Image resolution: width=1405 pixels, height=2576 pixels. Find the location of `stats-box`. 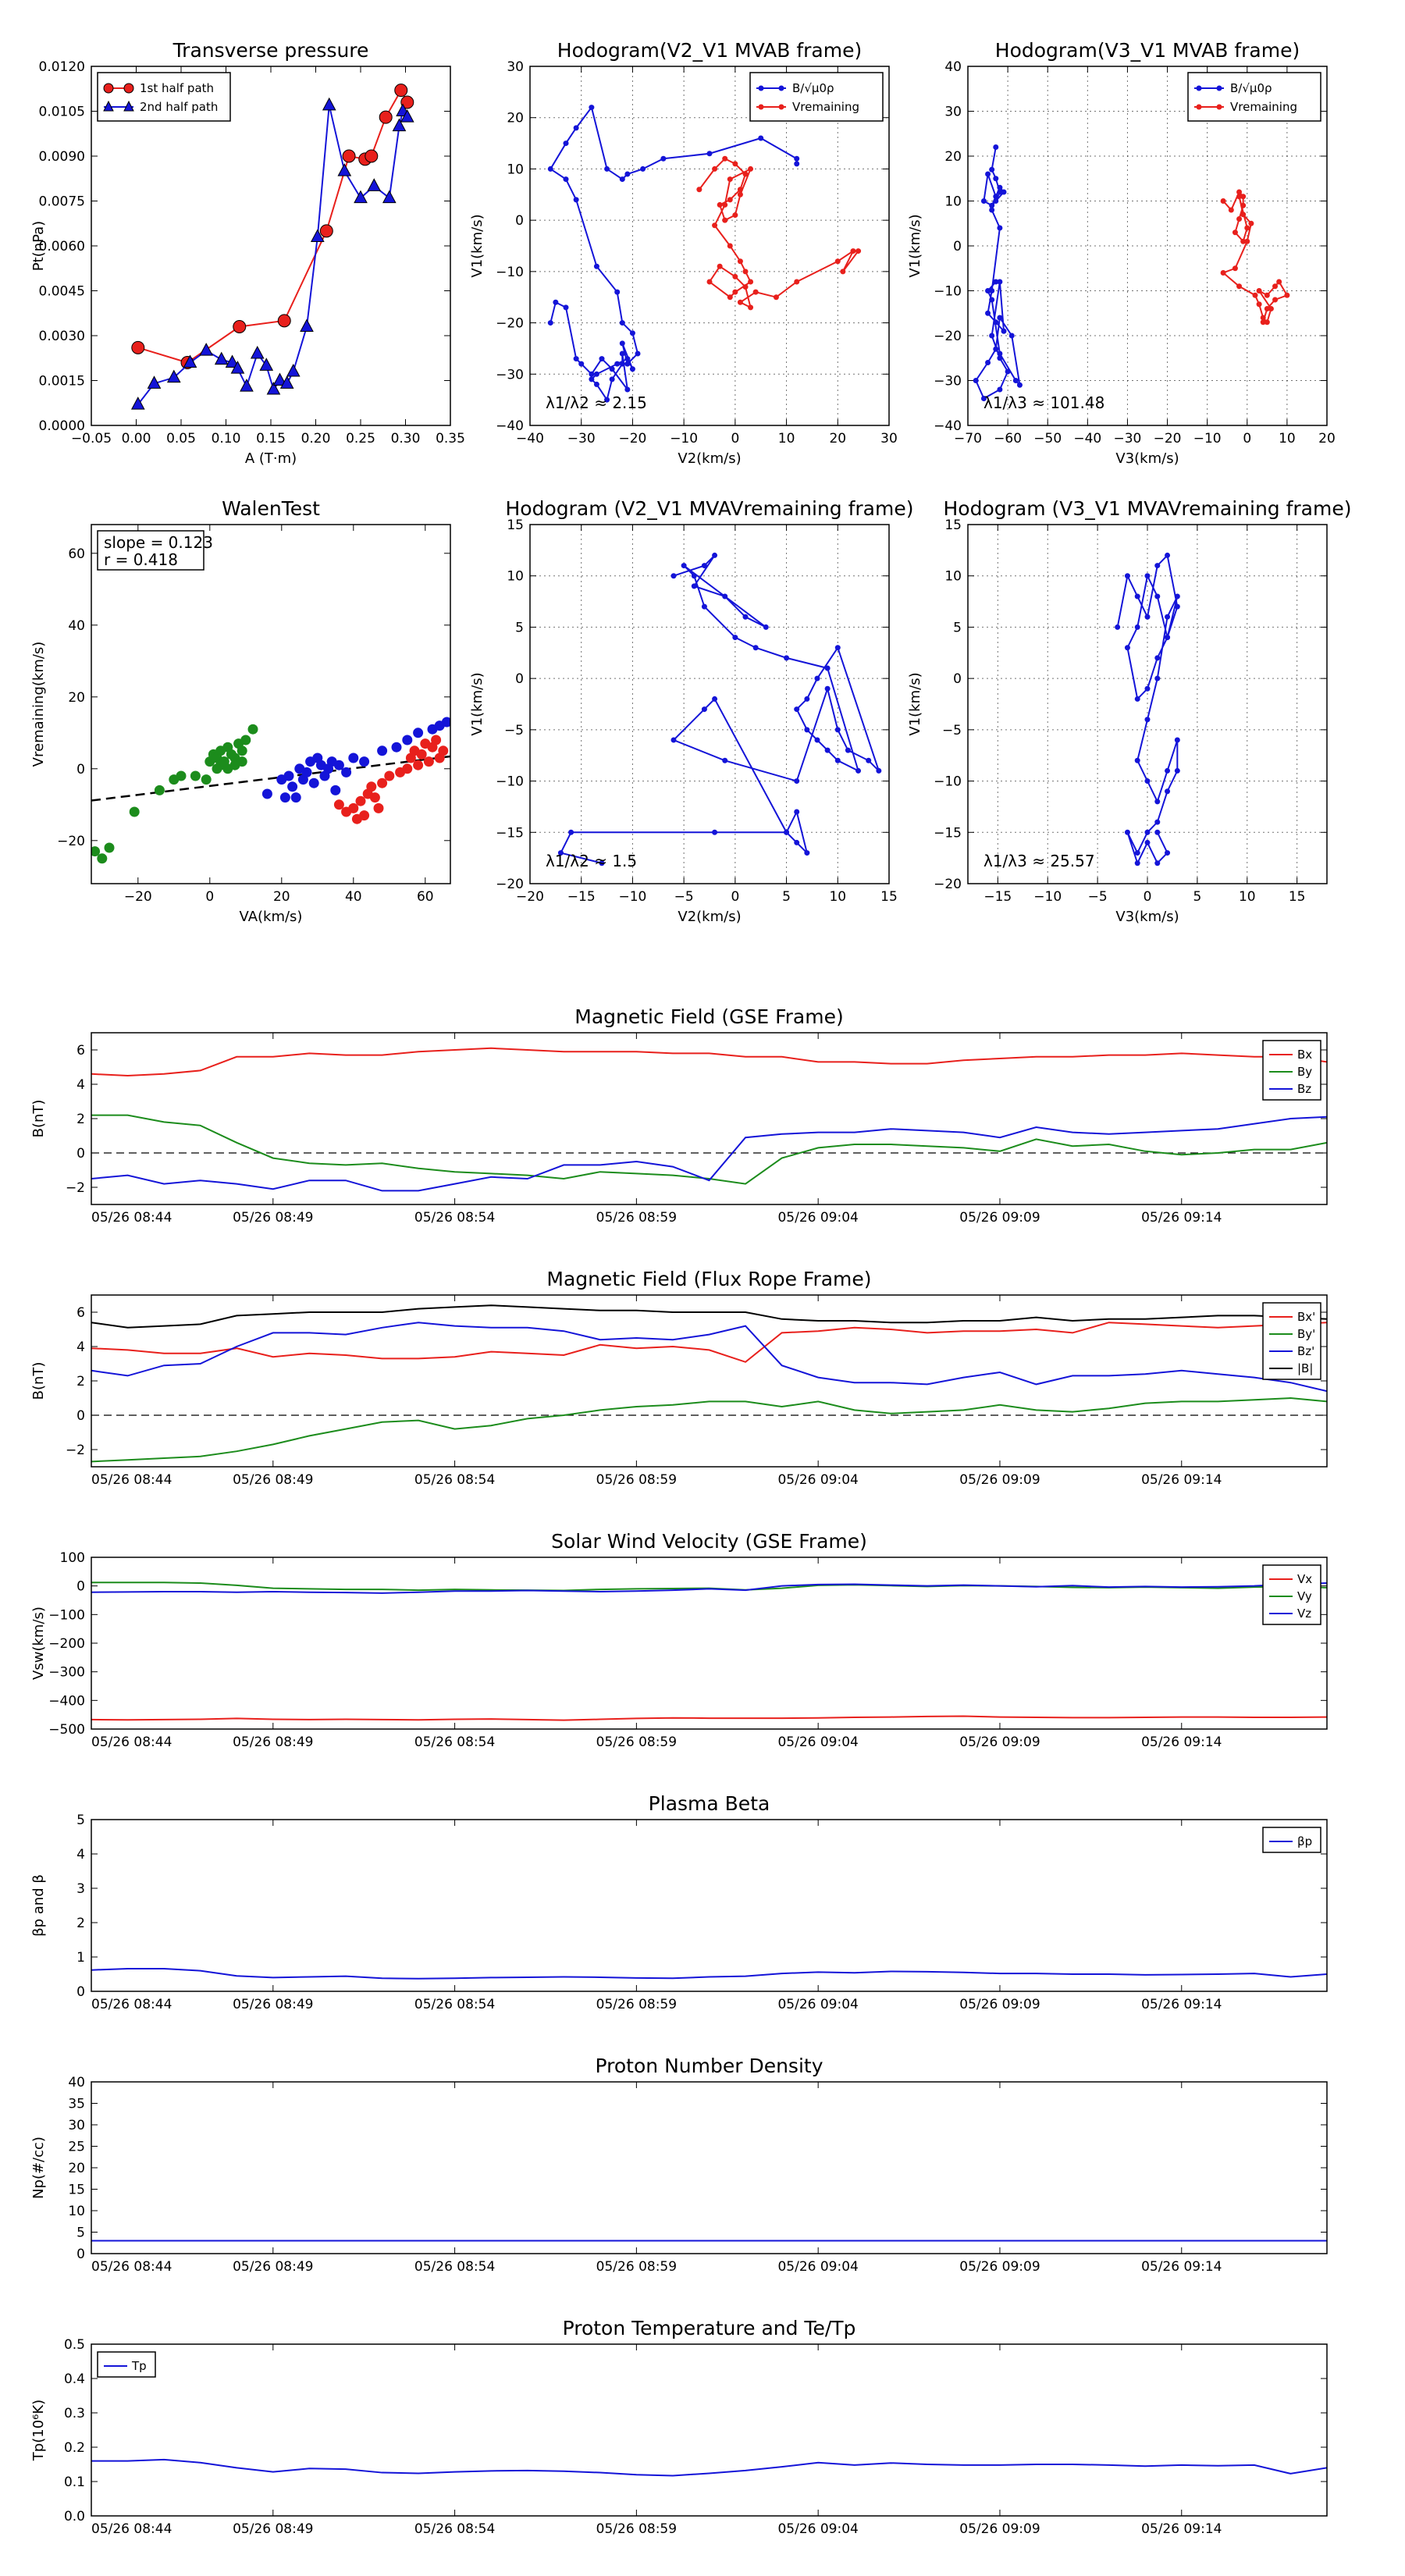

stats-box is located at coordinates (151, 550).